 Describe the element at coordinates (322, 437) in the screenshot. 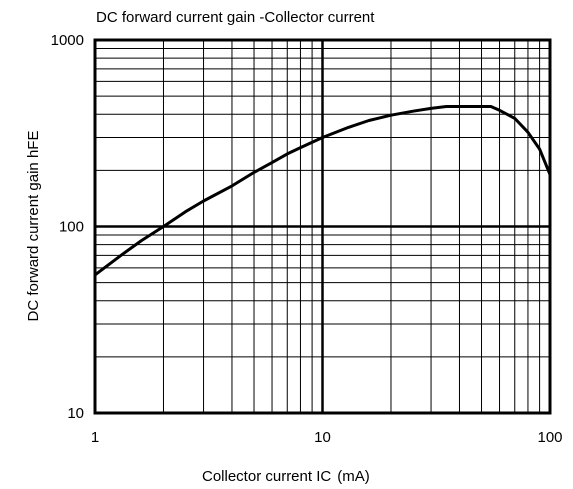

I see `x-tick-label: 10` at that location.